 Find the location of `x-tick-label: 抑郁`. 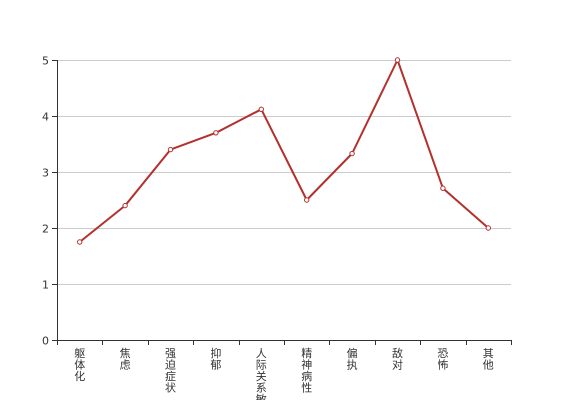

x-tick-label: 抑郁 is located at coordinates (215, 359).